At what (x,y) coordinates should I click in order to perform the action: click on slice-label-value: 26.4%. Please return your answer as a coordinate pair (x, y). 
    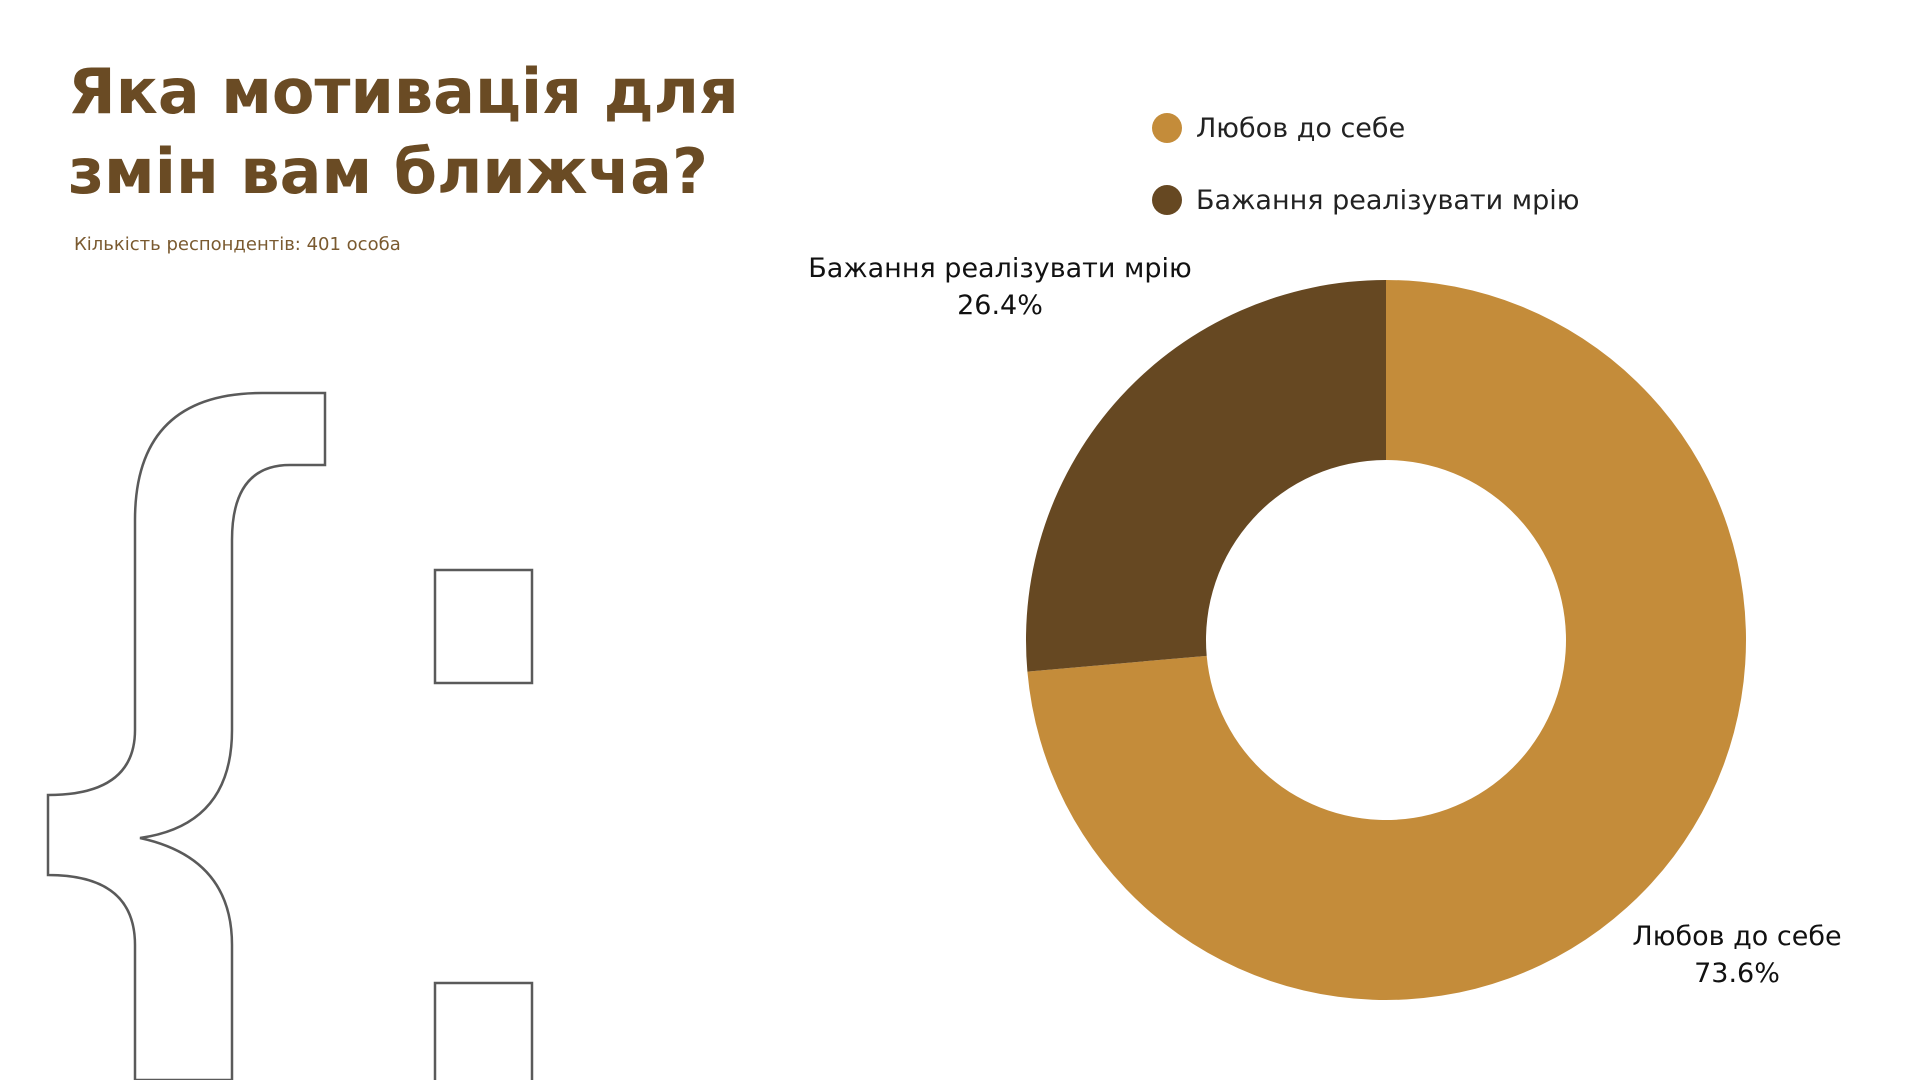
    Looking at the image, I should click on (1000, 305).